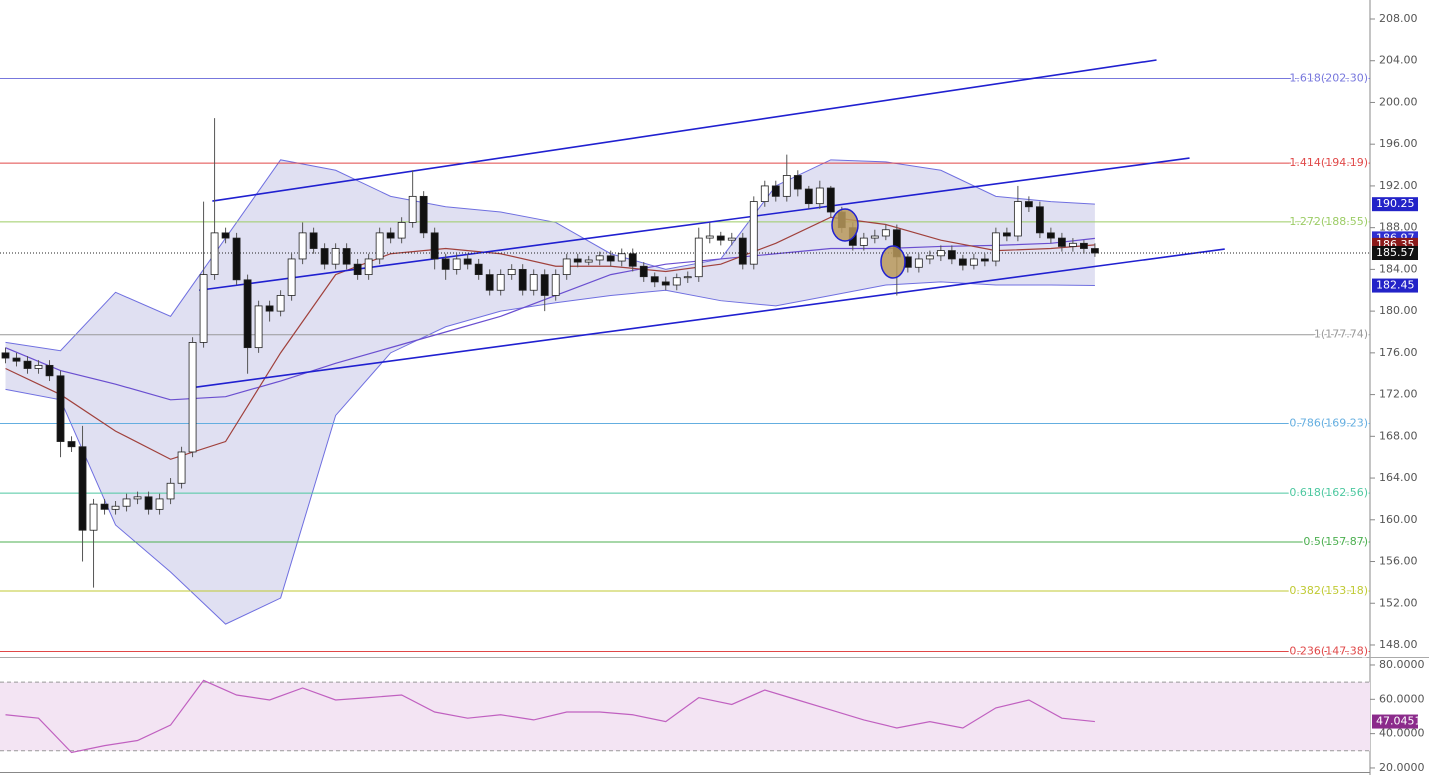 The image size is (1429, 775). What do you see at coordinates (1328, 77) in the screenshot?
I see `fib-label: 1.618(202.30)` at bounding box center [1328, 77].